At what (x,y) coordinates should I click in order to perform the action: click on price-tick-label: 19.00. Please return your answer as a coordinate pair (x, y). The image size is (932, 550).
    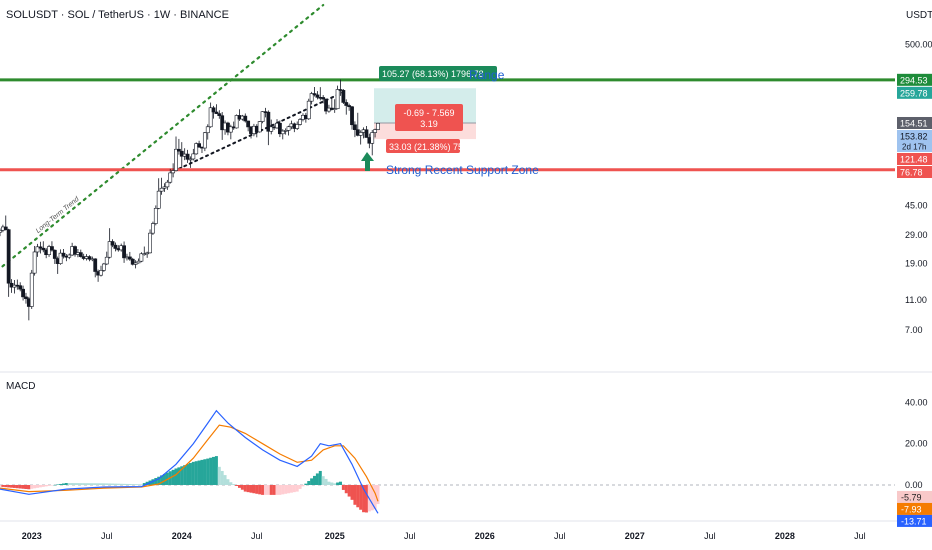
    Looking at the image, I should click on (916, 263).